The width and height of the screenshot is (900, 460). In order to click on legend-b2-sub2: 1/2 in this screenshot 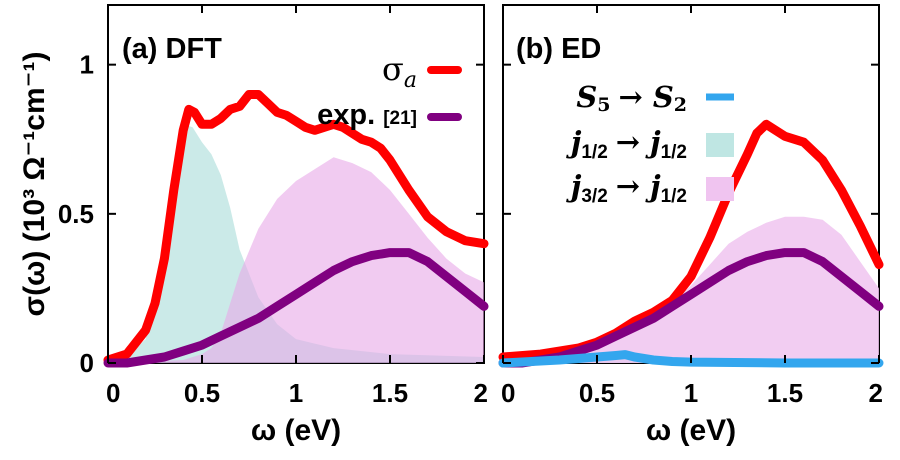, I will do `click(674, 152)`.